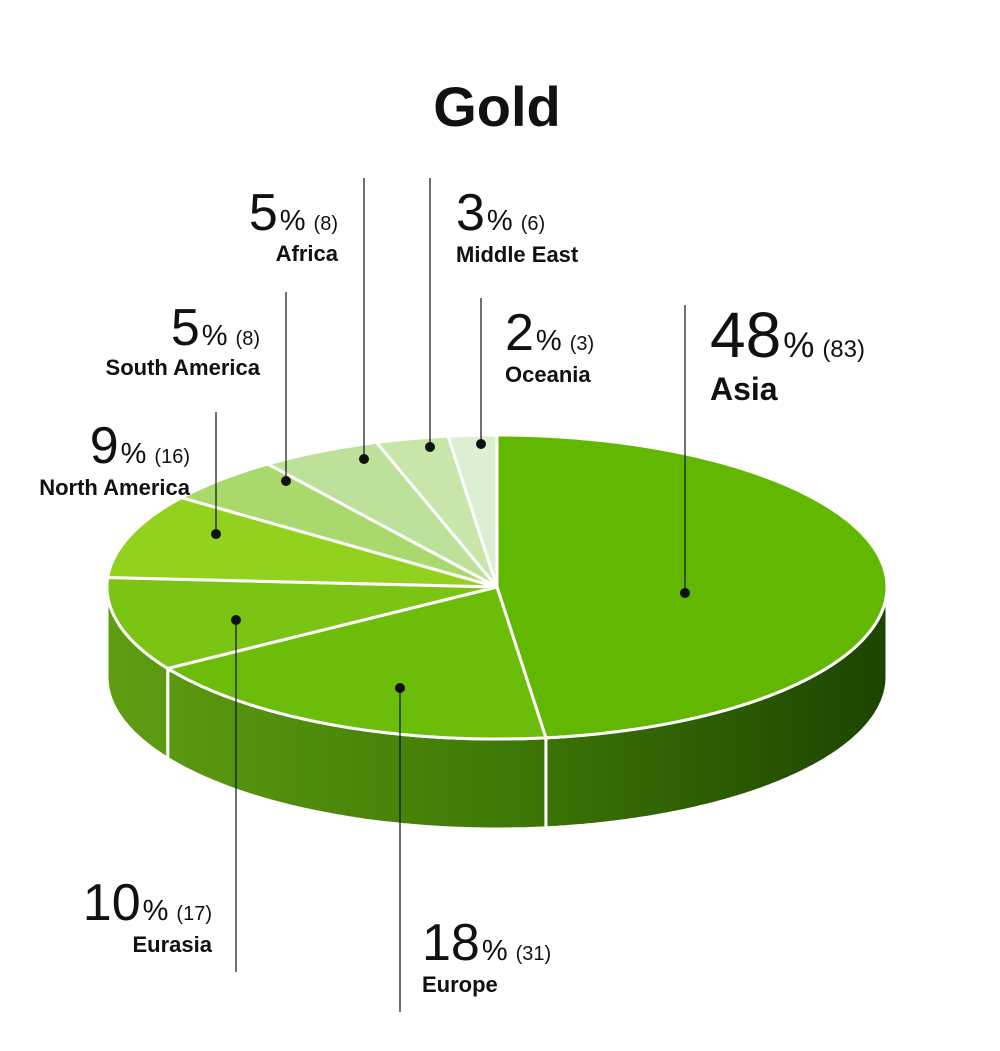 The width and height of the screenshot is (1000, 1051). What do you see at coordinates (460, 984) in the screenshot?
I see `category-label: Europe` at bounding box center [460, 984].